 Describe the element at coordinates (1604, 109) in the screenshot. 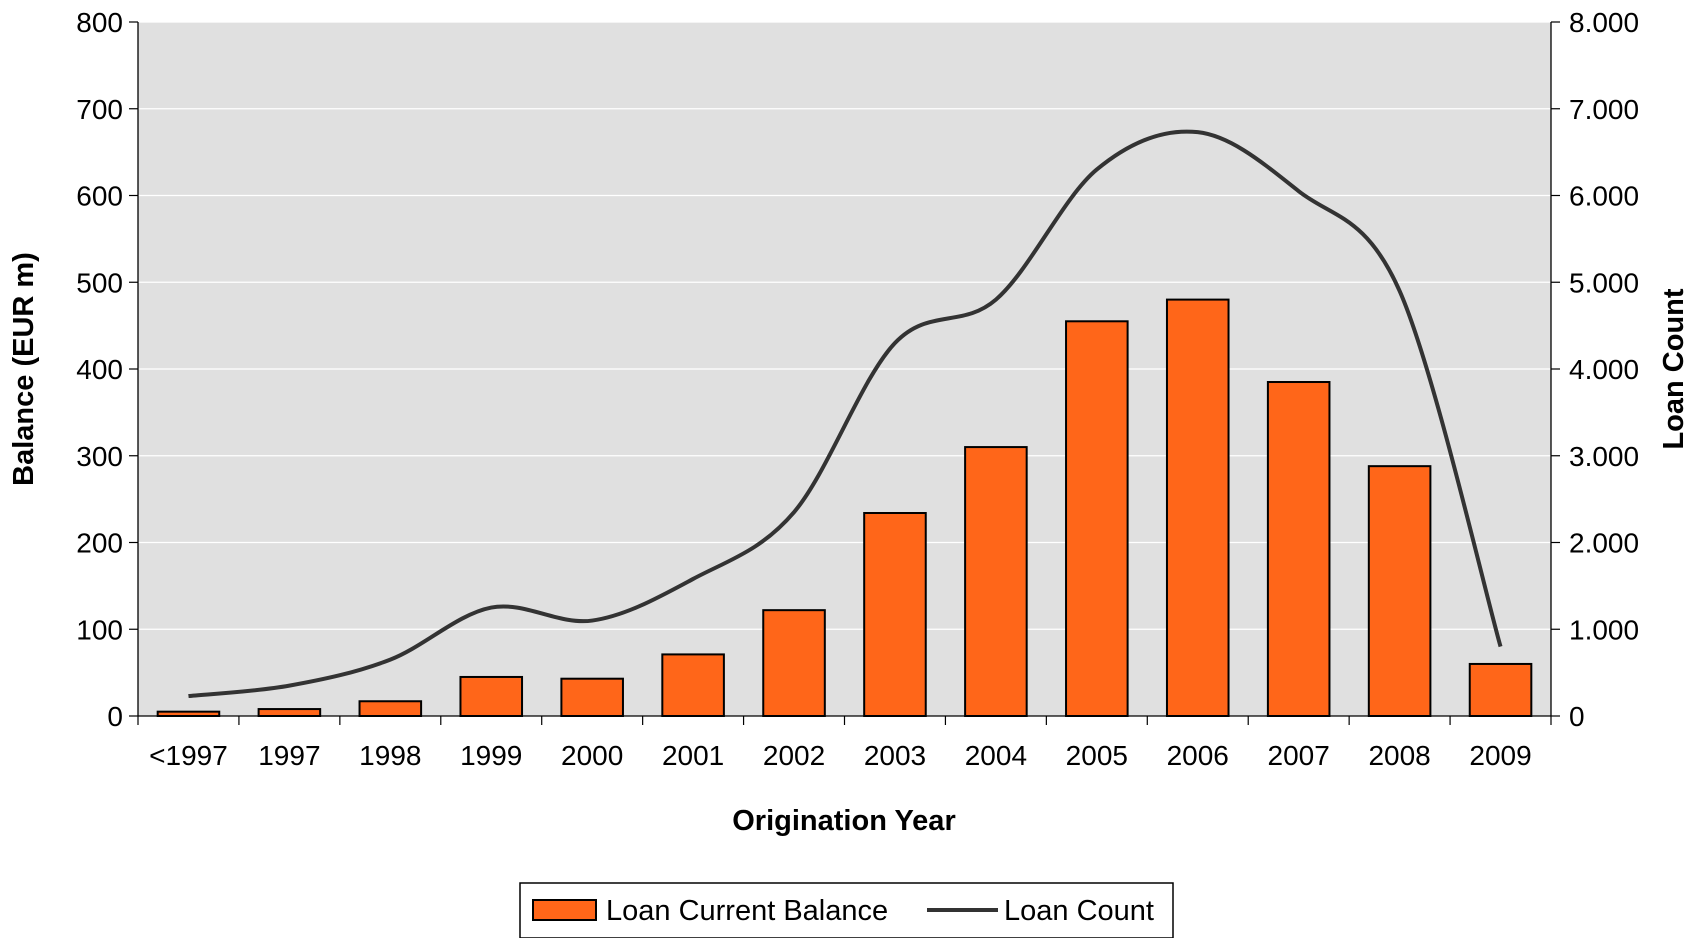

I see `y2-tick-label: 7.000` at that location.